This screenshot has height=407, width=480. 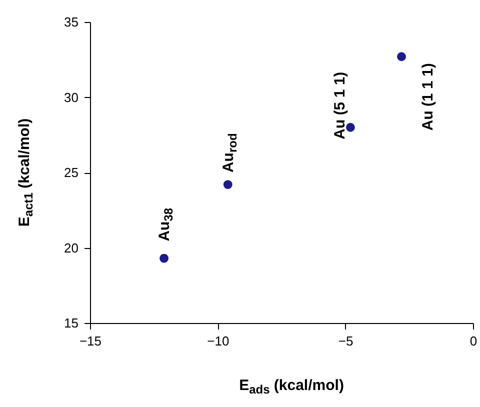 What do you see at coordinates (90, 341) in the screenshot?
I see `x-tick-label: −15` at bounding box center [90, 341].